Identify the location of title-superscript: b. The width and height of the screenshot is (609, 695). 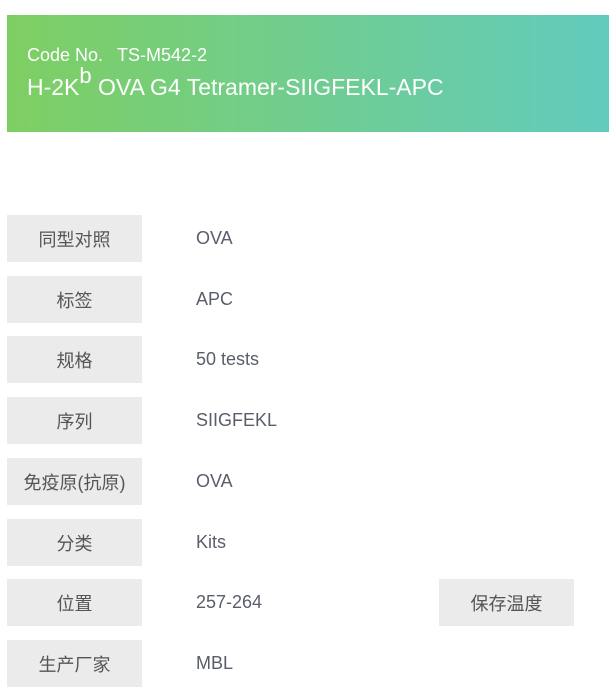
(85, 75).